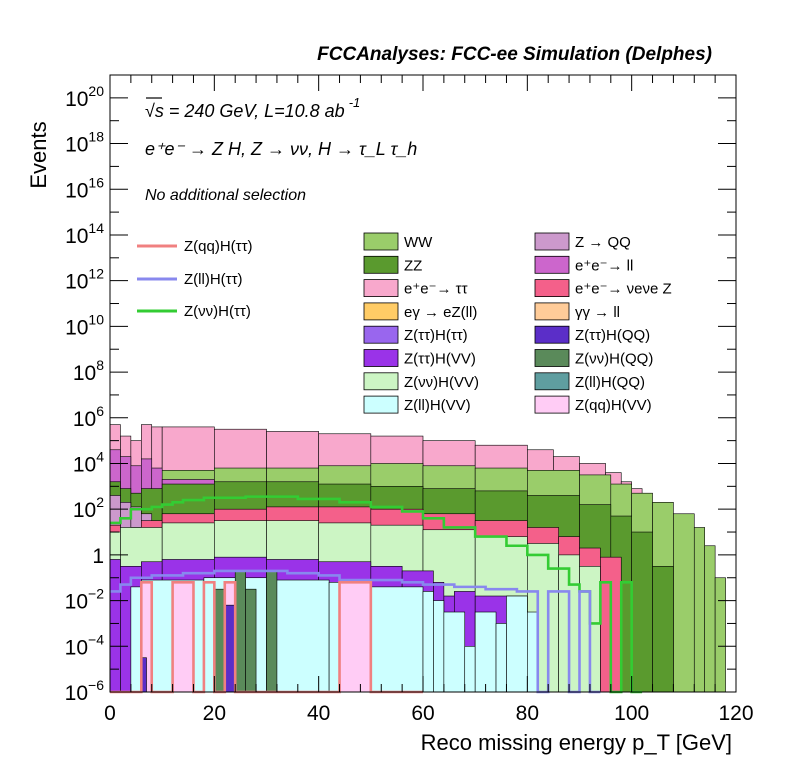 The width and height of the screenshot is (796, 772). I want to click on legend-label-c0-7: Z(ll)H(VV), so click(437, 405).